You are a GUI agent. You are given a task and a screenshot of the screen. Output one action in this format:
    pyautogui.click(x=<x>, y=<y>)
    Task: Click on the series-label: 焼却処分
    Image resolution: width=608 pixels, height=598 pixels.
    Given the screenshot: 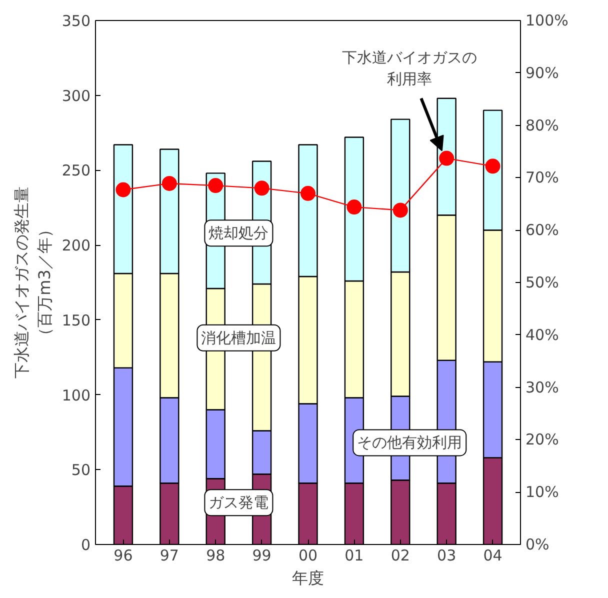 What is the action you would take?
    pyautogui.click(x=238, y=233)
    